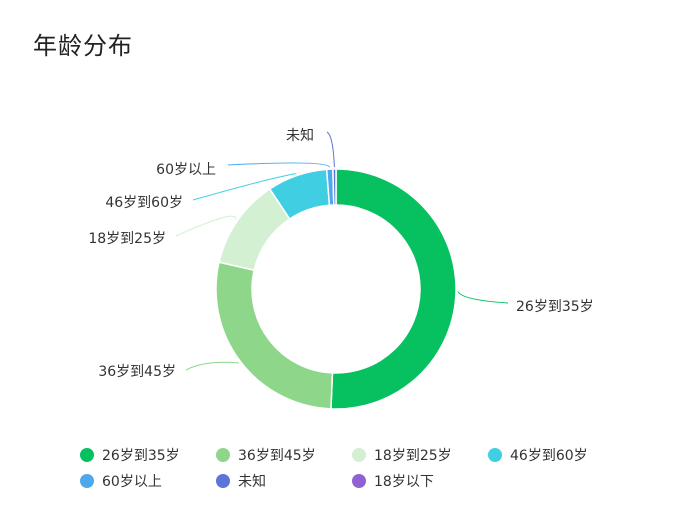 This screenshot has width=681, height=513. Describe the element at coordinates (370, 468) in the screenshot. I see `chart-legend: 26岁到35岁 36岁到45岁 18岁到25岁 46岁到60岁 60岁以上 未知 18岁以下` at that location.